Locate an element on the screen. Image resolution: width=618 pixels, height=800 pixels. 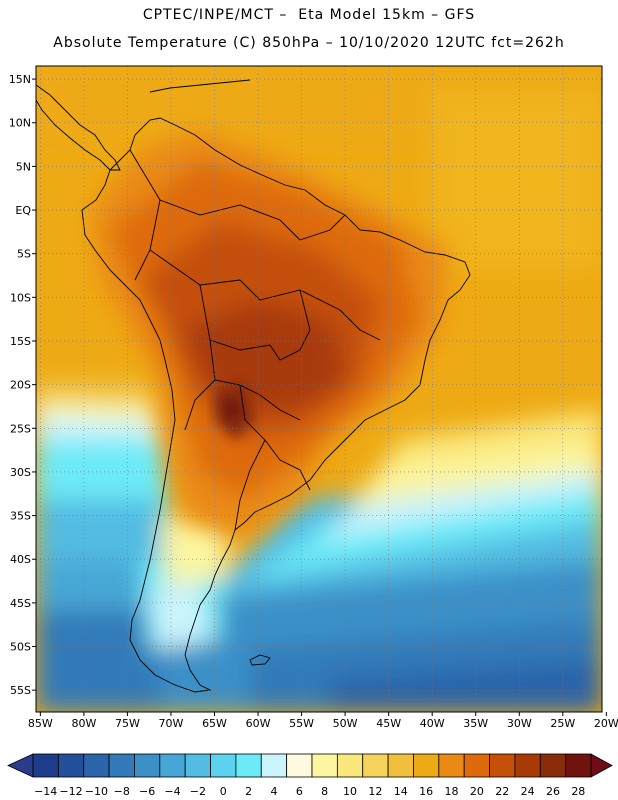
colorbar-label: −6 is located at coordinates (147, 791).